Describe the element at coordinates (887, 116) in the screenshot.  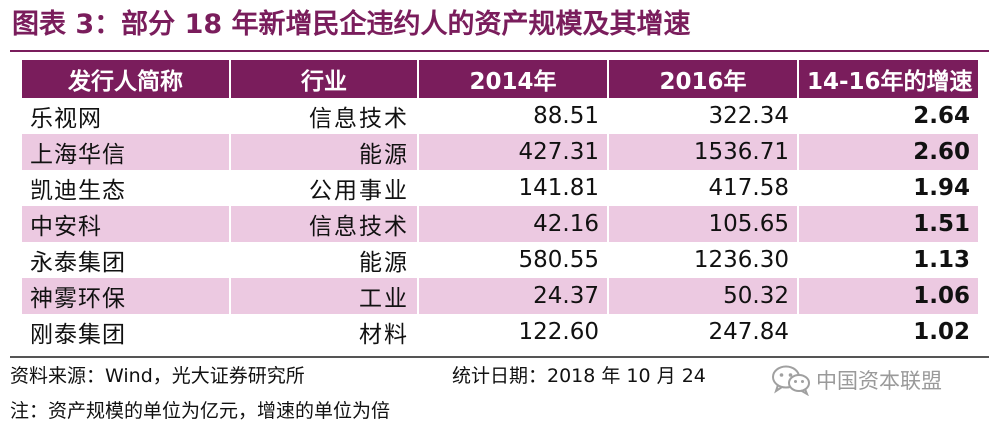
I see `growth-value: 2.64` at that location.